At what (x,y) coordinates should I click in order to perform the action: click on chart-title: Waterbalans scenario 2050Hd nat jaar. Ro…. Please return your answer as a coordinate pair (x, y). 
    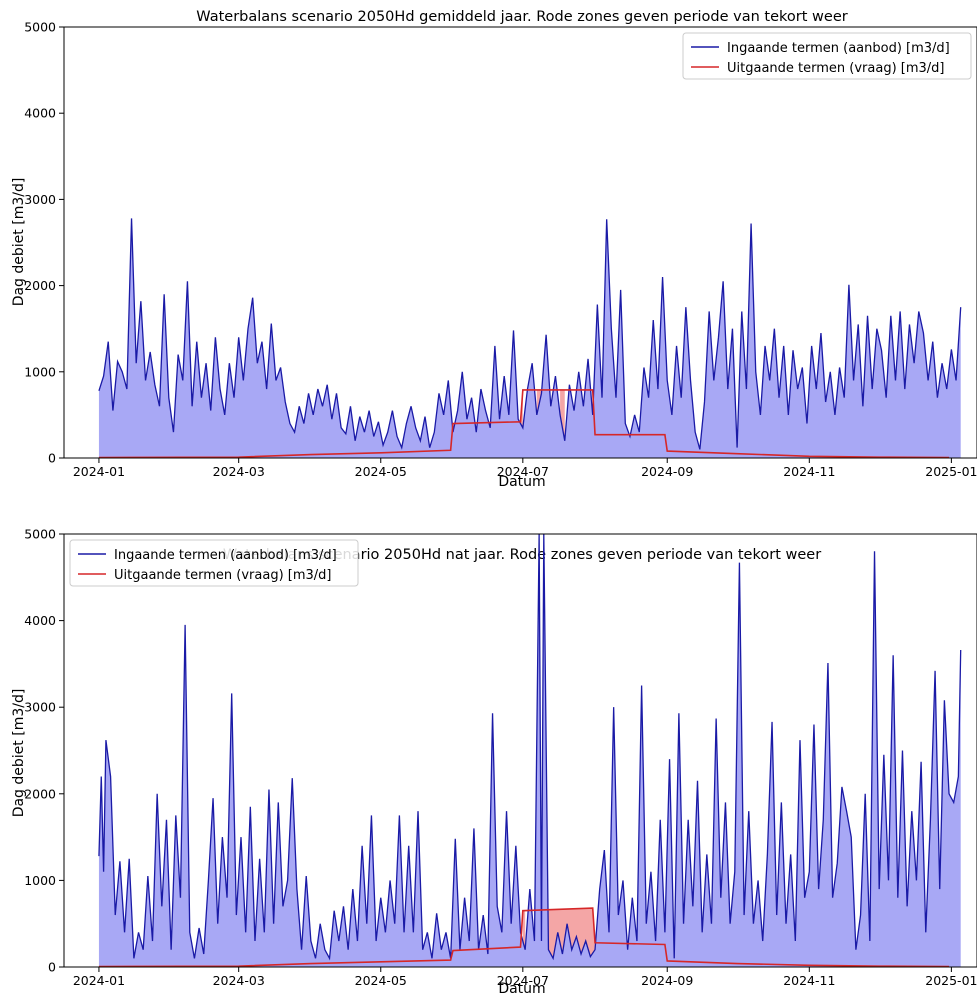
    Looking at the image, I should click on (522, 555).